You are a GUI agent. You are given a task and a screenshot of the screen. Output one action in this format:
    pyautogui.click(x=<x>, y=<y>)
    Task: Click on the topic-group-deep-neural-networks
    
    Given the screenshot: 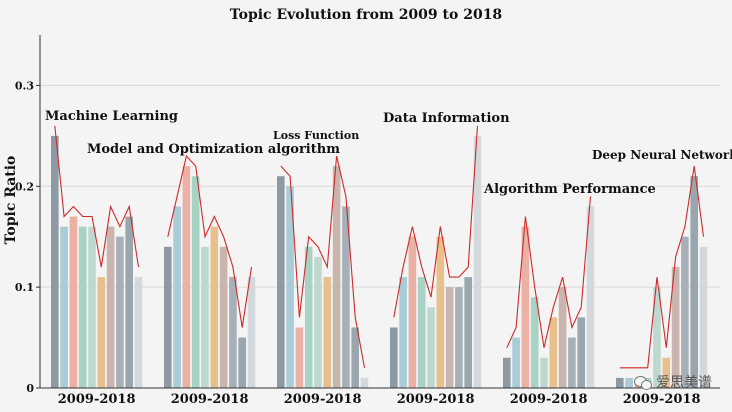 What is the action you would take?
    pyautogui.click(x=662, y=282)
    